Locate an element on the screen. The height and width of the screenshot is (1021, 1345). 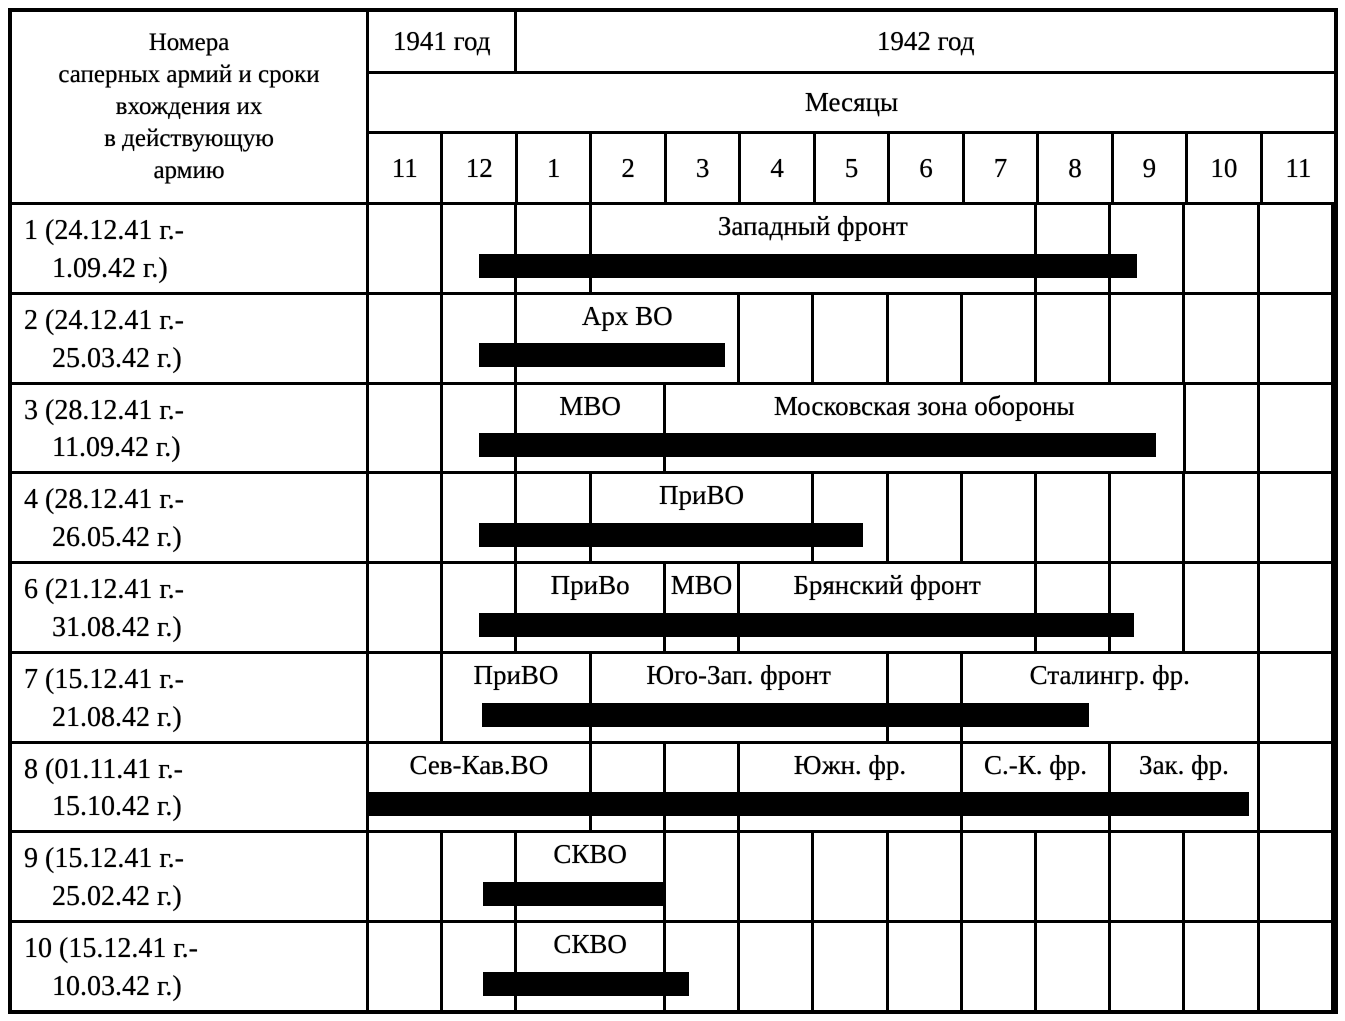
month-cell: 1 is located at coordinates (555, 168).